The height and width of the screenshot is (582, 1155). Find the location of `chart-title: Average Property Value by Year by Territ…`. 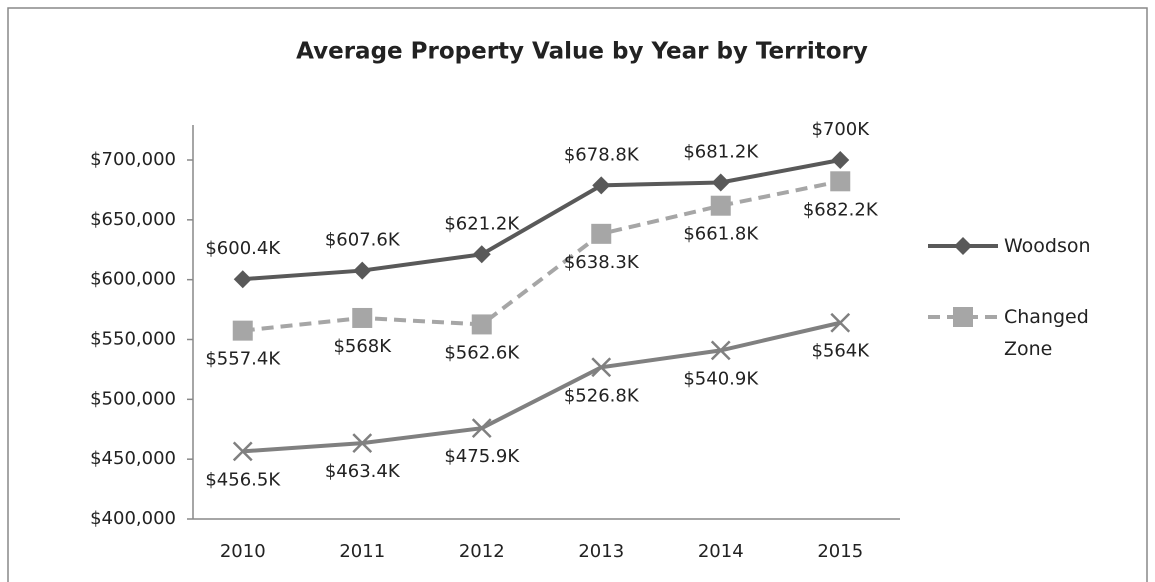

chart-title: Average Property Value by Year by Territ… is located at coordinates (582, 52).